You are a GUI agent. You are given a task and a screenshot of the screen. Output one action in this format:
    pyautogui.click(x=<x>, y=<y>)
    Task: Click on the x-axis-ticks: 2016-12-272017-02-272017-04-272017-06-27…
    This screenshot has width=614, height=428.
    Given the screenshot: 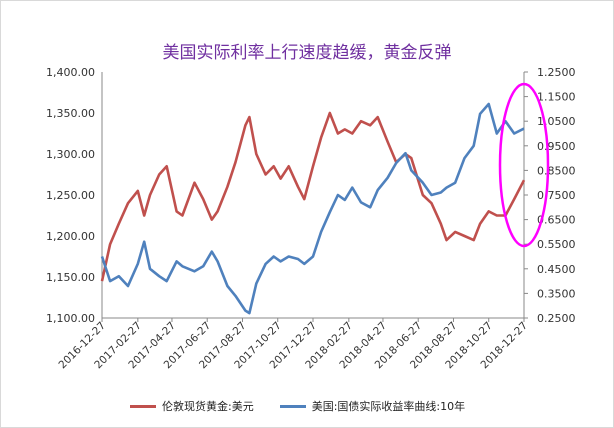 What is the action you would take?
    pyautogui.click(x=293, y=344)
    